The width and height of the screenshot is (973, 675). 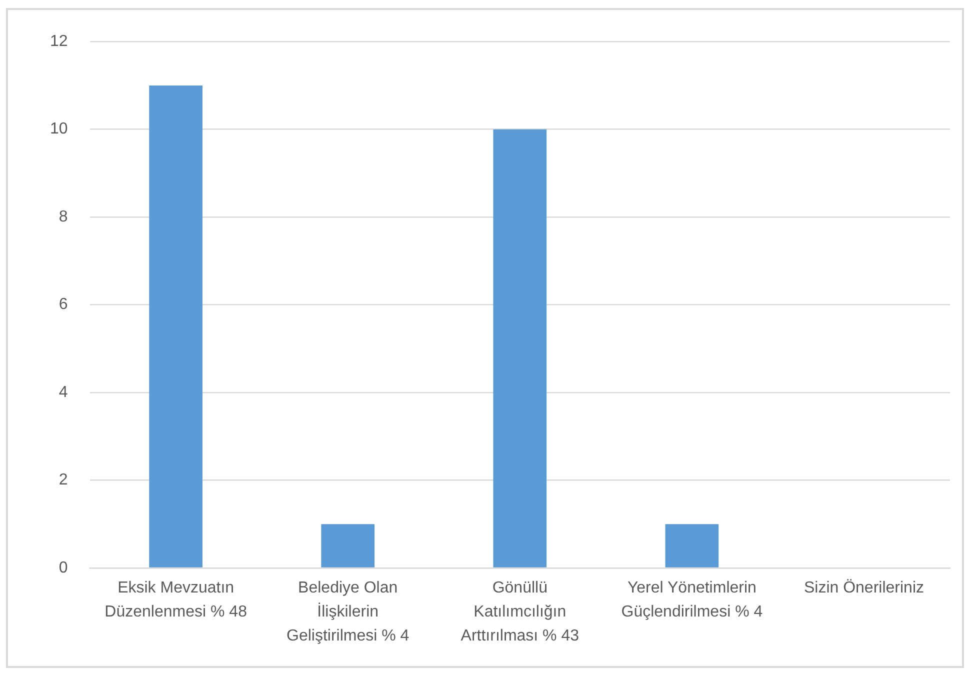 What do you see at coordinates (520, 611) in the screenshot?
I see `x-tick-label: Gönüllü Katılımcılığın Arttırılması % 43` at bounding box center [520, 611].